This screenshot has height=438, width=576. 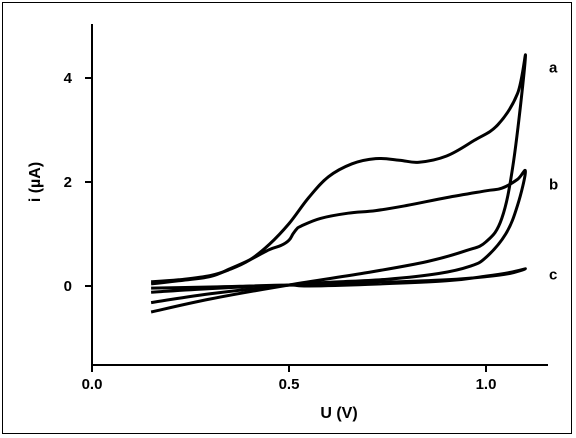 What do you see at coordinates (68, 286) in the screenshot?
I see `y-tick-label: 0` at bounding box center [68, 286].